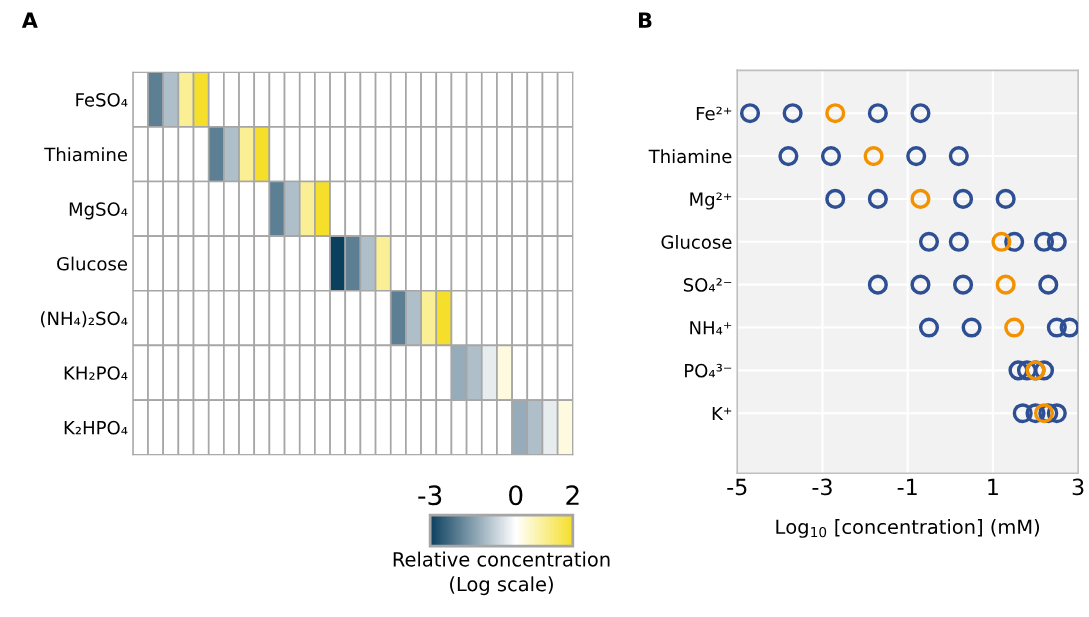 Image resolution: width=1089 pixels, height=617 pixels. What do you see at coordinates (707, 285) in the screenshot?
I see `y-tick-label: SO₄²⁻` at bounding box center [707, 285].